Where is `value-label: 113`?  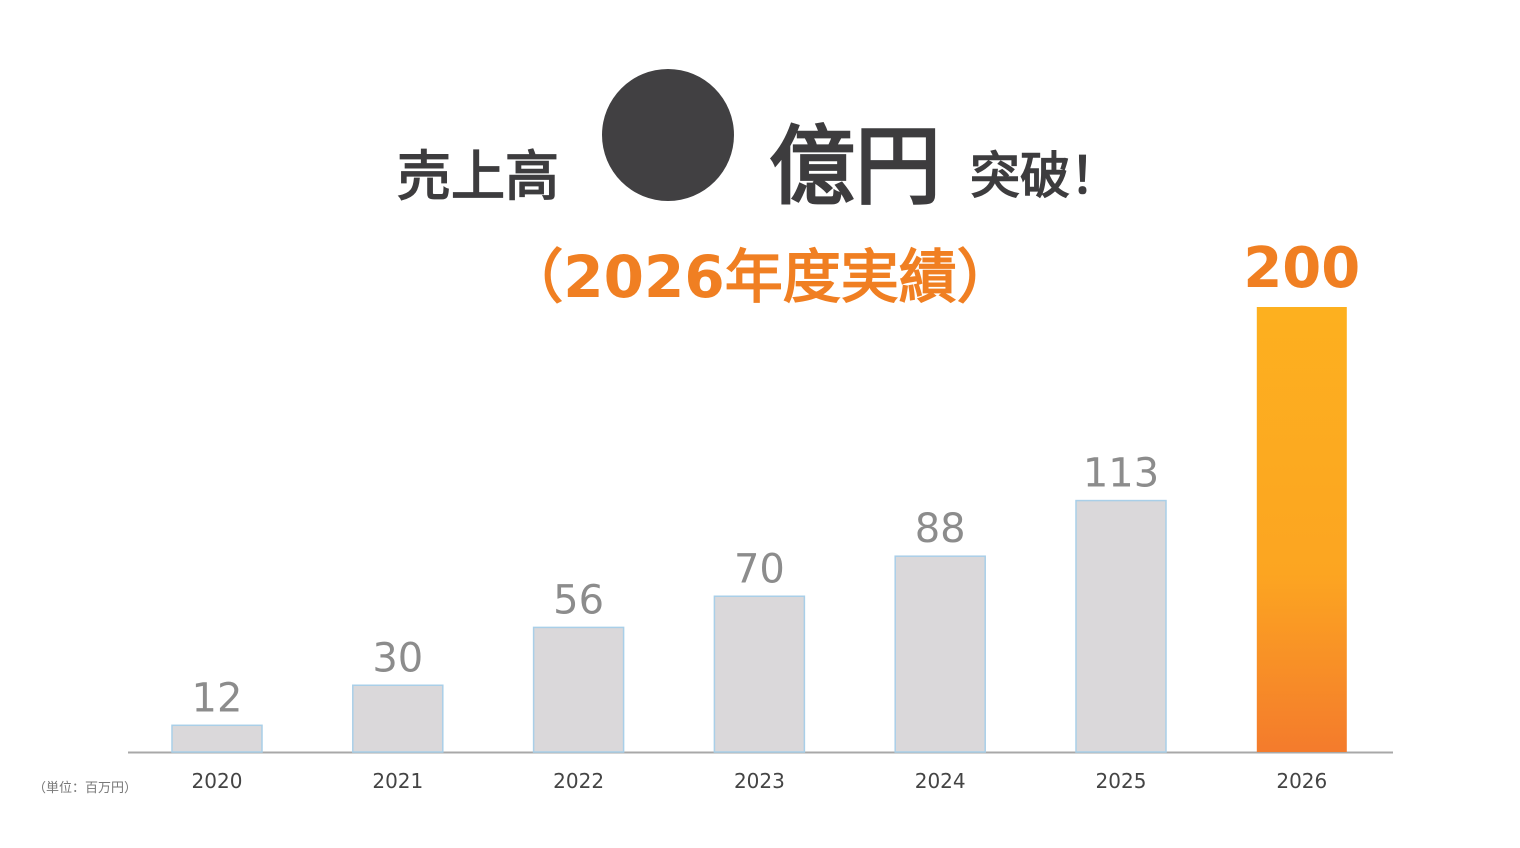 value-label: 113 is located at coordinates (1121, 474).